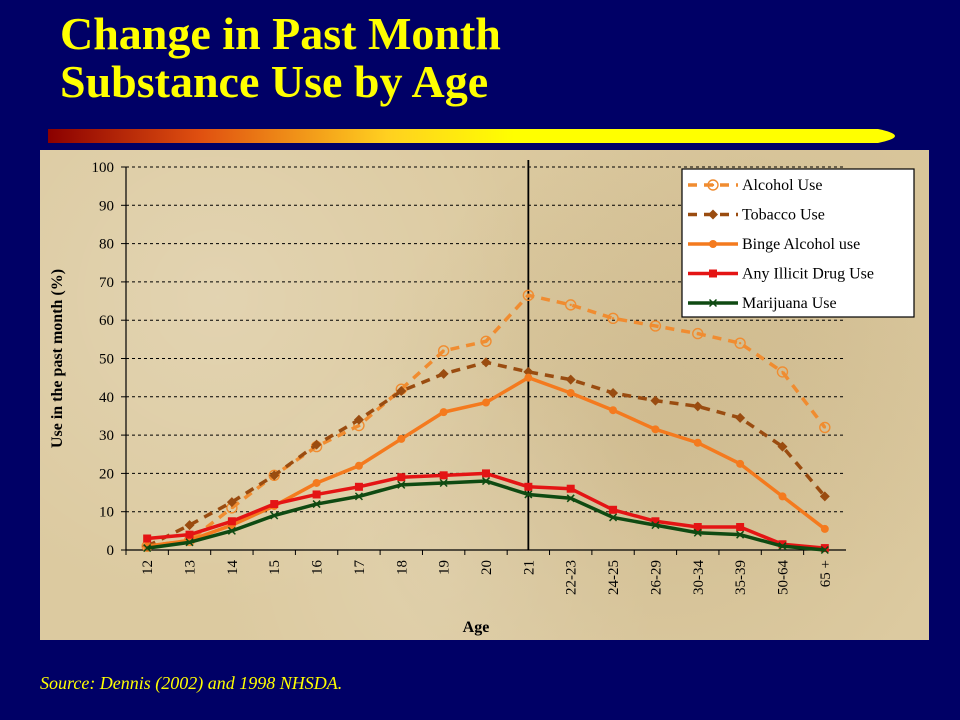 This screenshot has height=720, width=960. I want to click on x-tick-label: 30-34, so click(699, 577).